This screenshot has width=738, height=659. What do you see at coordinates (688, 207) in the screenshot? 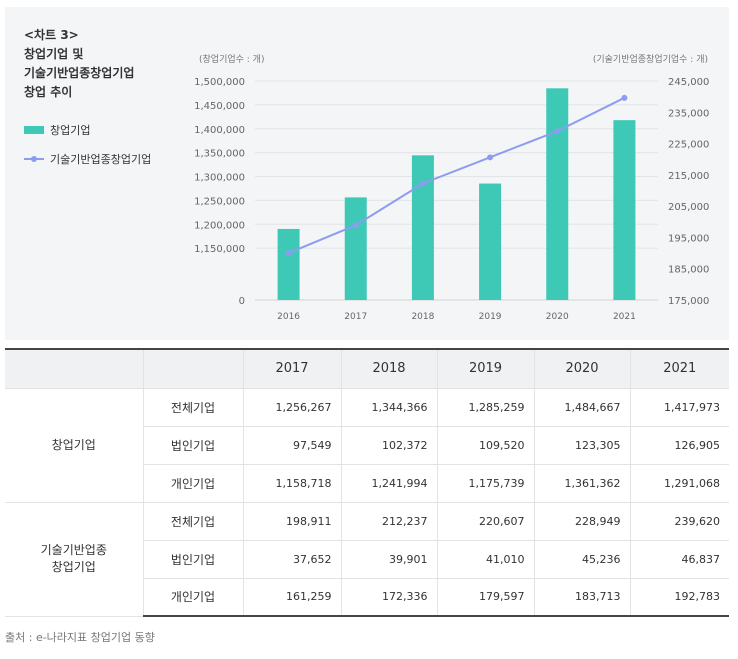
I see `right-tick-label: 205,000` at bounding box center [688, 207].